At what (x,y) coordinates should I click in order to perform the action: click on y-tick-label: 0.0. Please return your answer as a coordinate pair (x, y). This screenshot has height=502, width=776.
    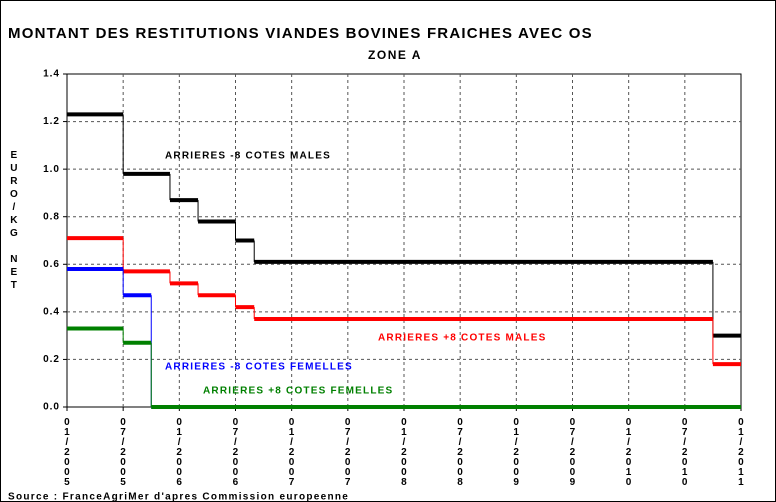
    Looking at the image, I should click on (51, 407).